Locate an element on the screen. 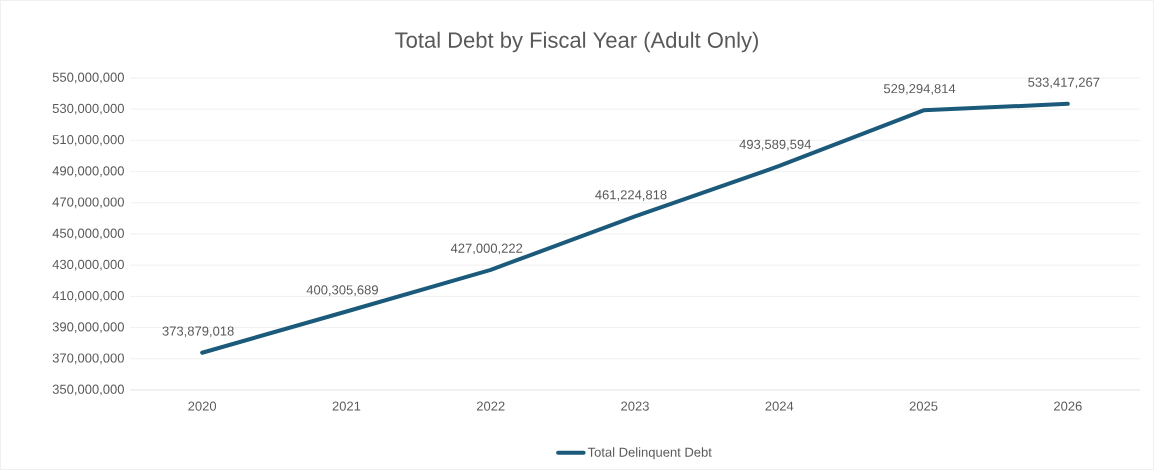  x-tick-label: 2026 is located at coordinates (1068, 406).